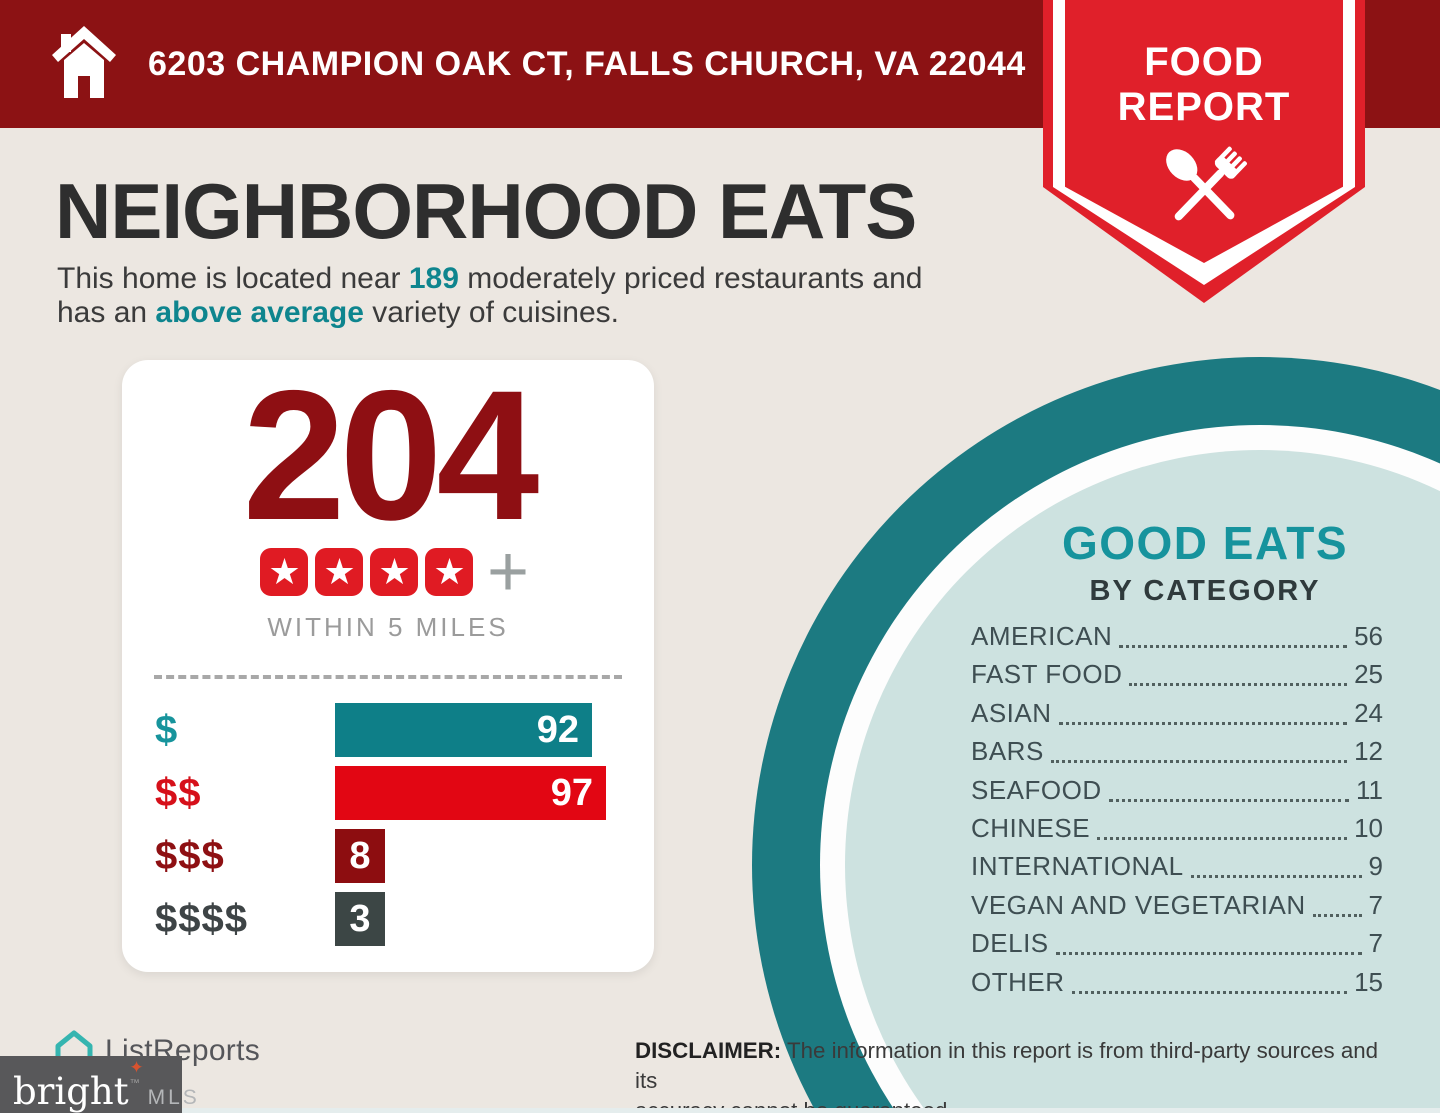 This screenshot has height=1113, width=1440. What do you see at coordinates (1011, 712) in the screenshot?
I see `category-label: ASIAN` at bounding box center [1011, 712].